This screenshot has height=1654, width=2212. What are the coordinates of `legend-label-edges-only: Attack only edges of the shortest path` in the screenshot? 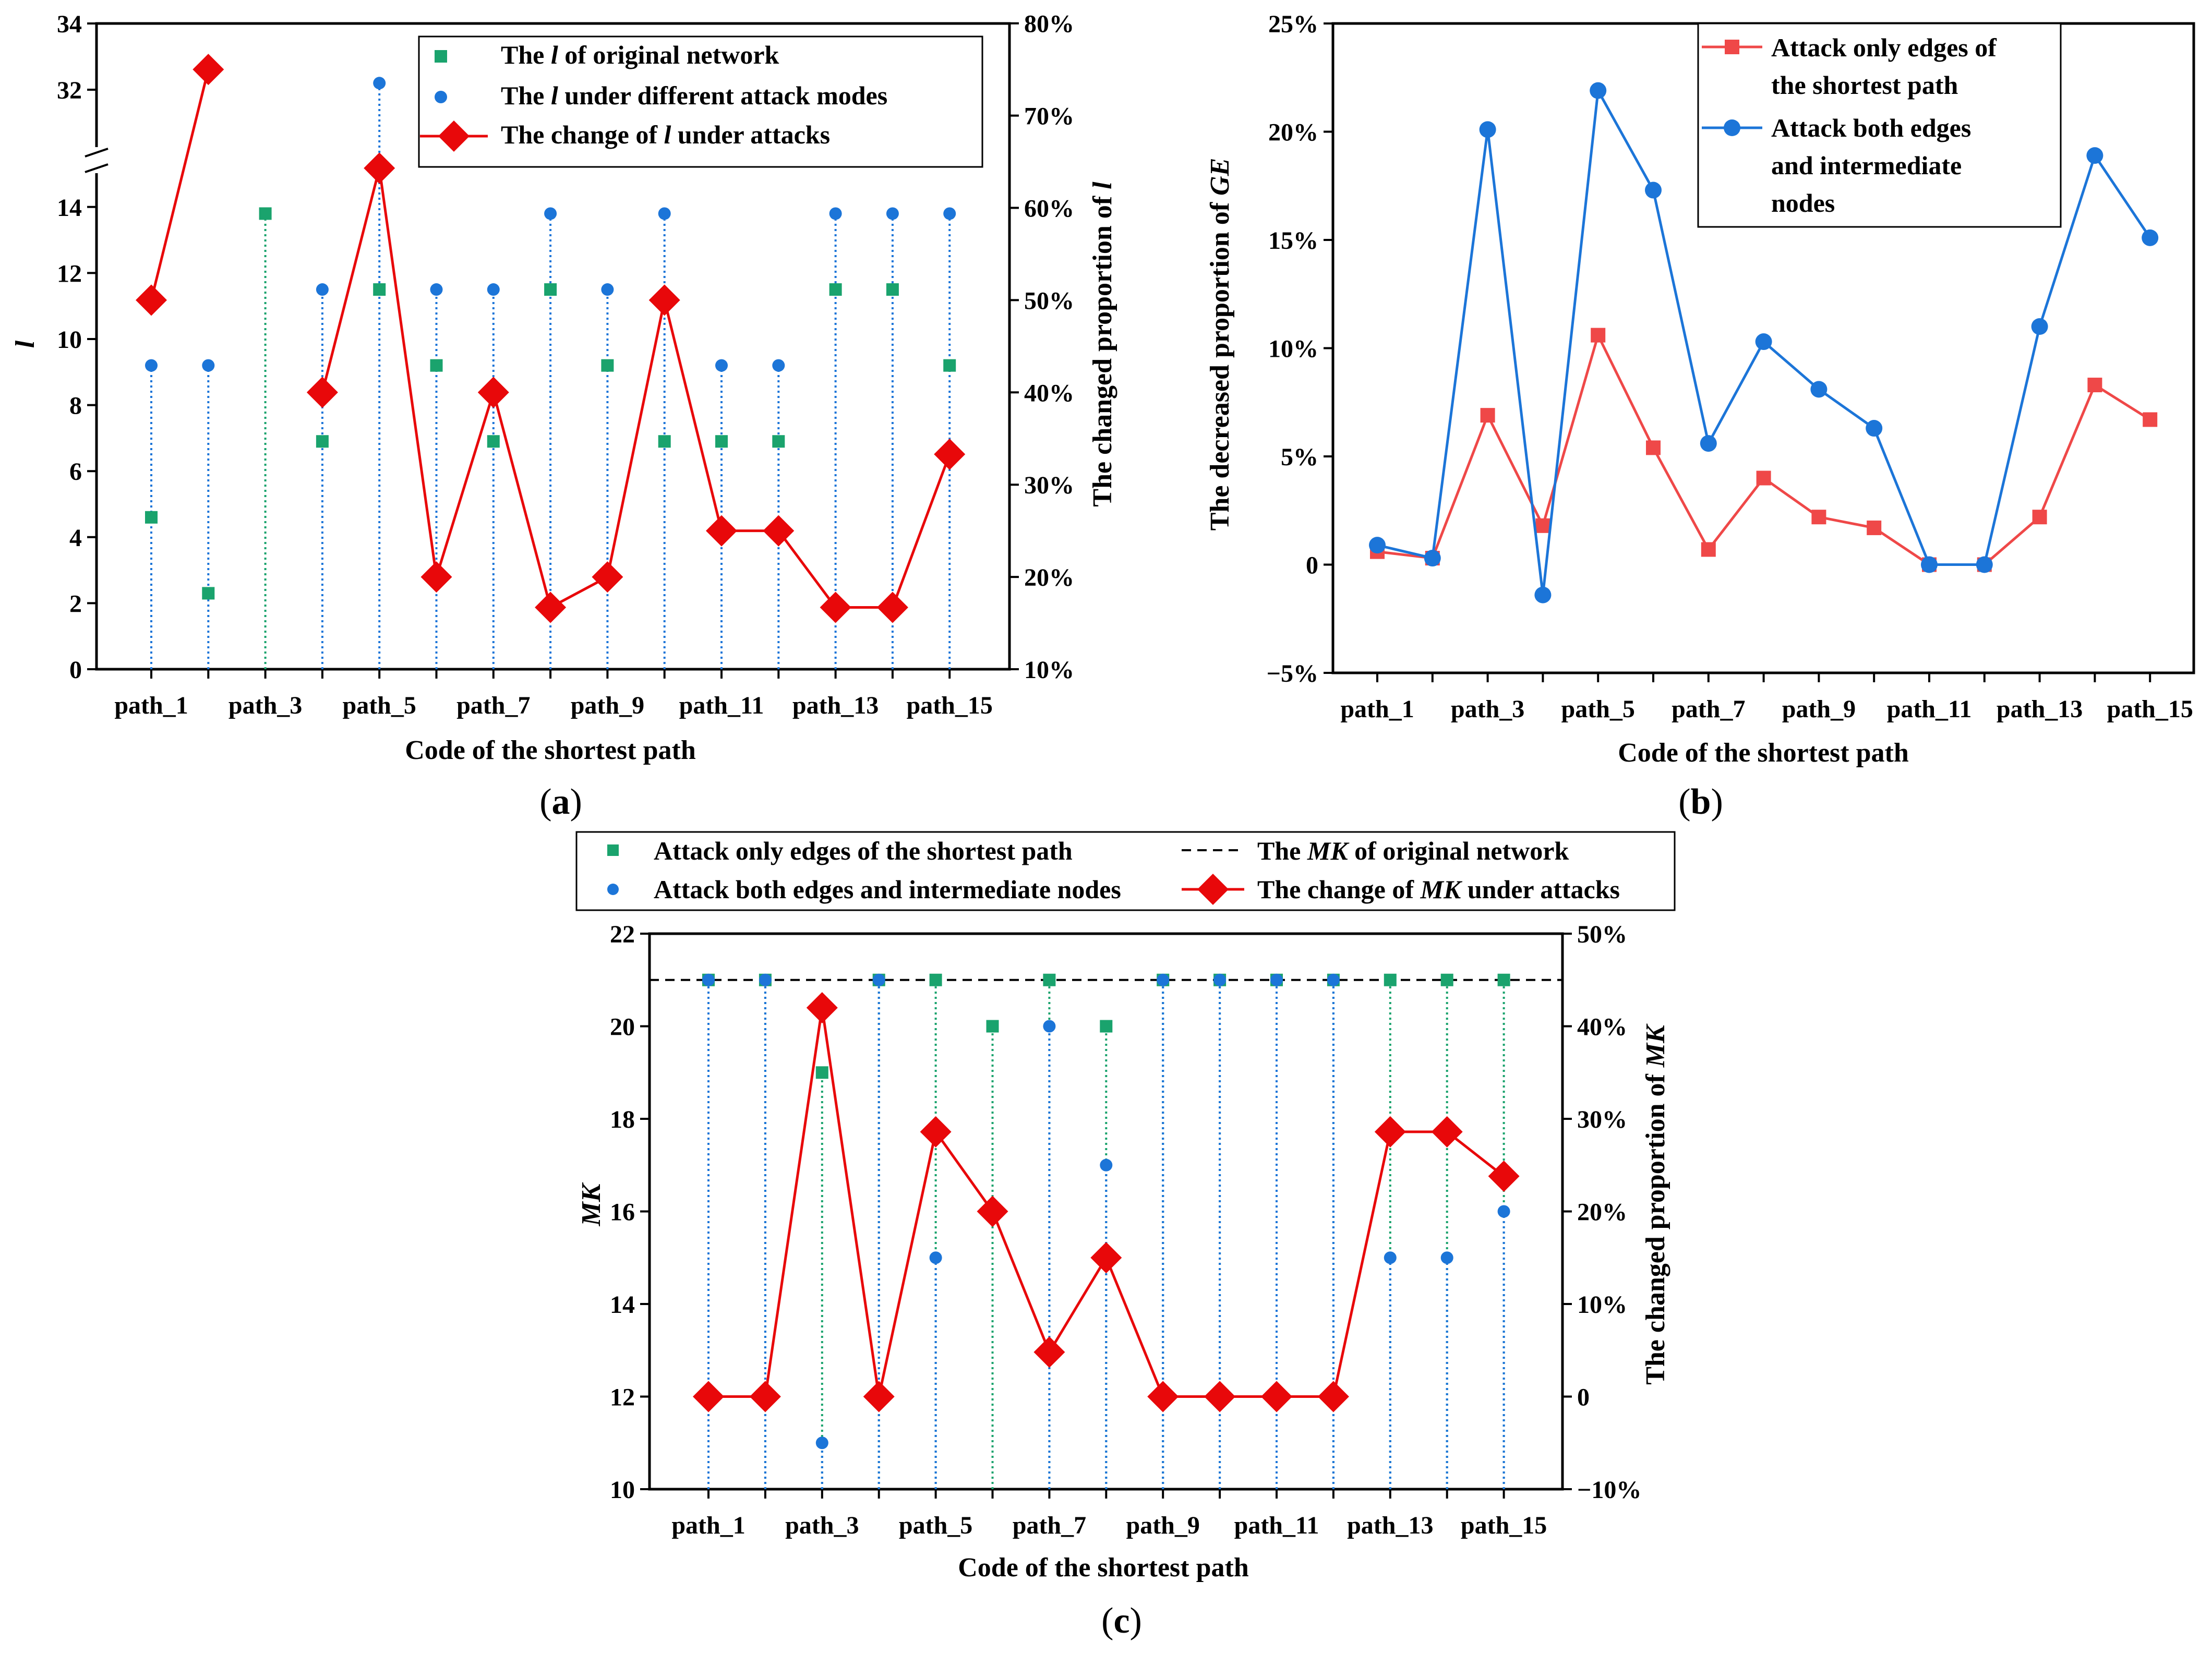 It's located at (864, 850).